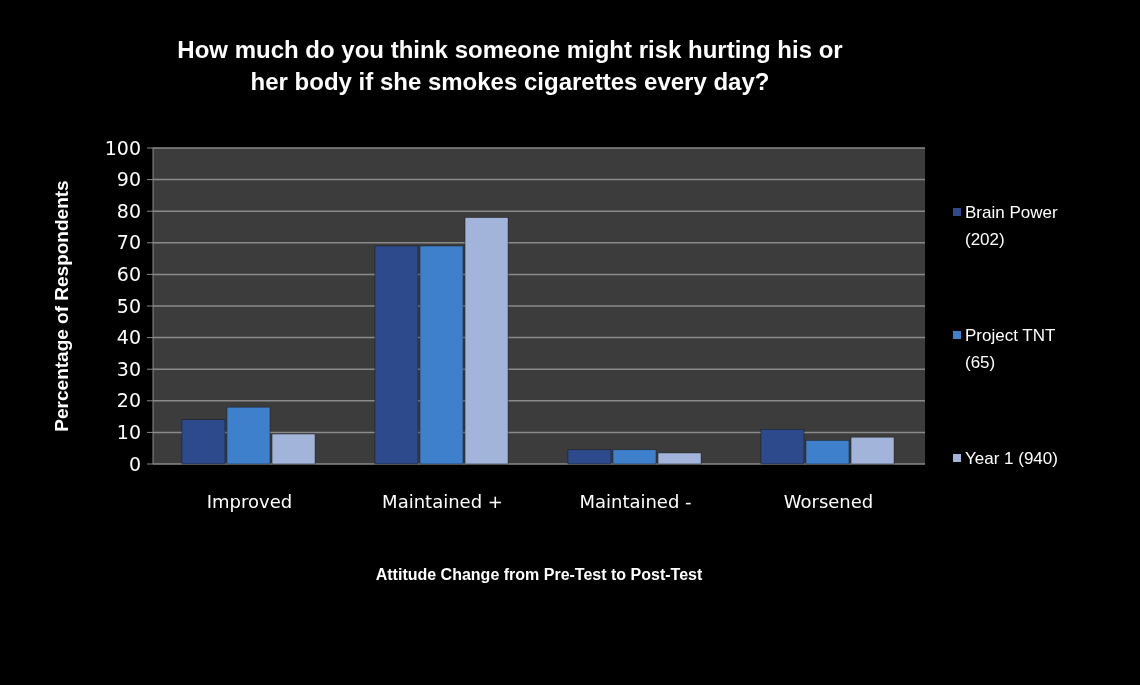 The width and height of the screenshot is (1140, 685). I want to click on x-tick-label: Worsened, so click(828, 501).